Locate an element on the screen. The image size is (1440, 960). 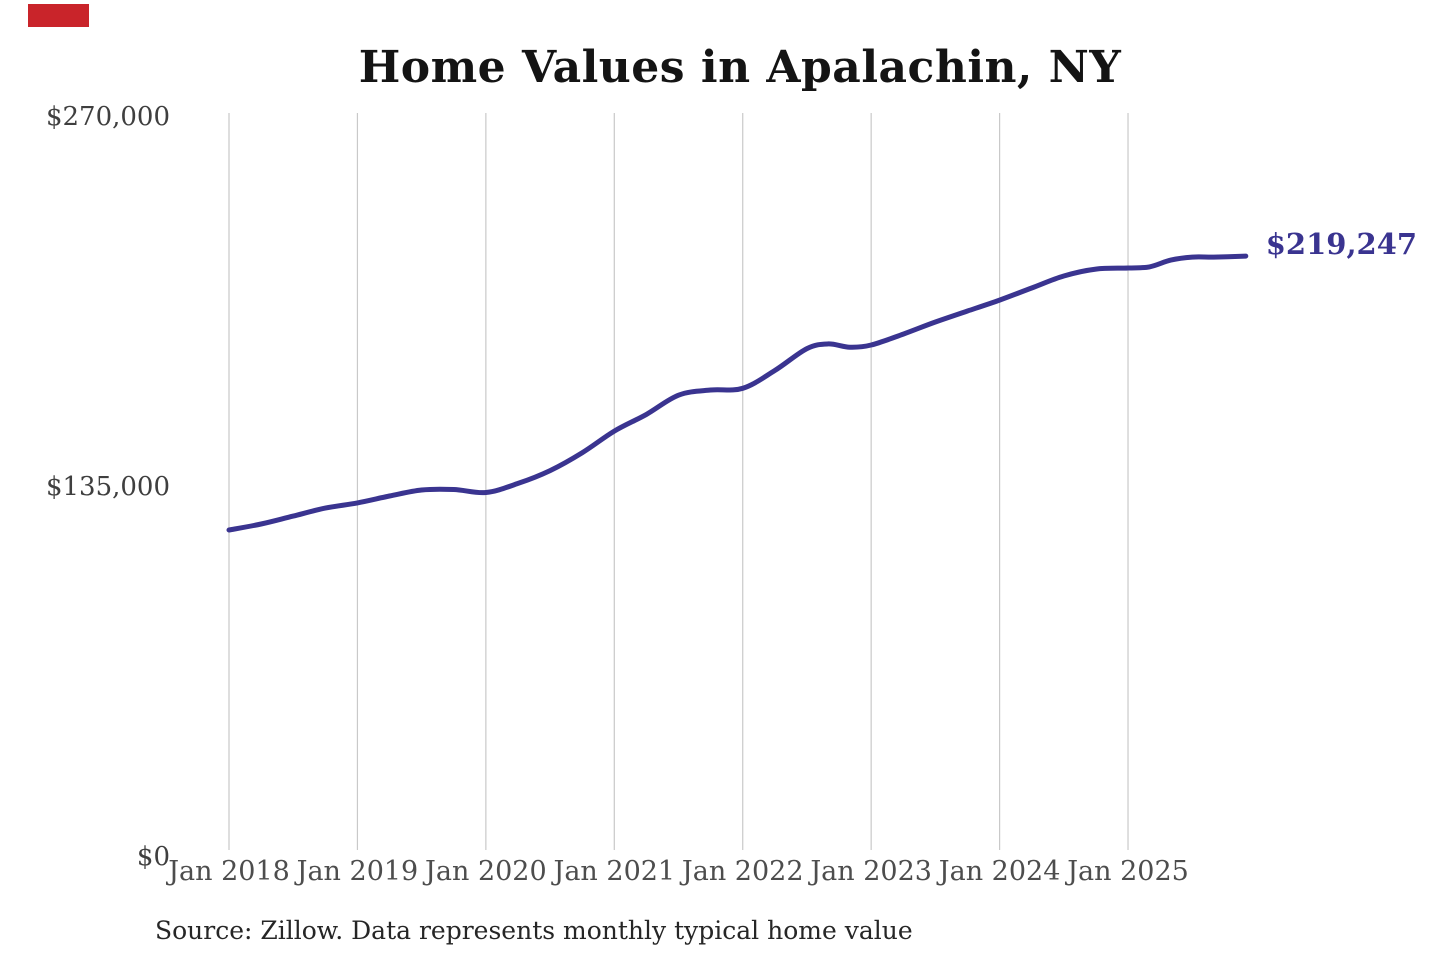
x-axis-tick-label: Jan 2021 is located at coordinates (614, 871).